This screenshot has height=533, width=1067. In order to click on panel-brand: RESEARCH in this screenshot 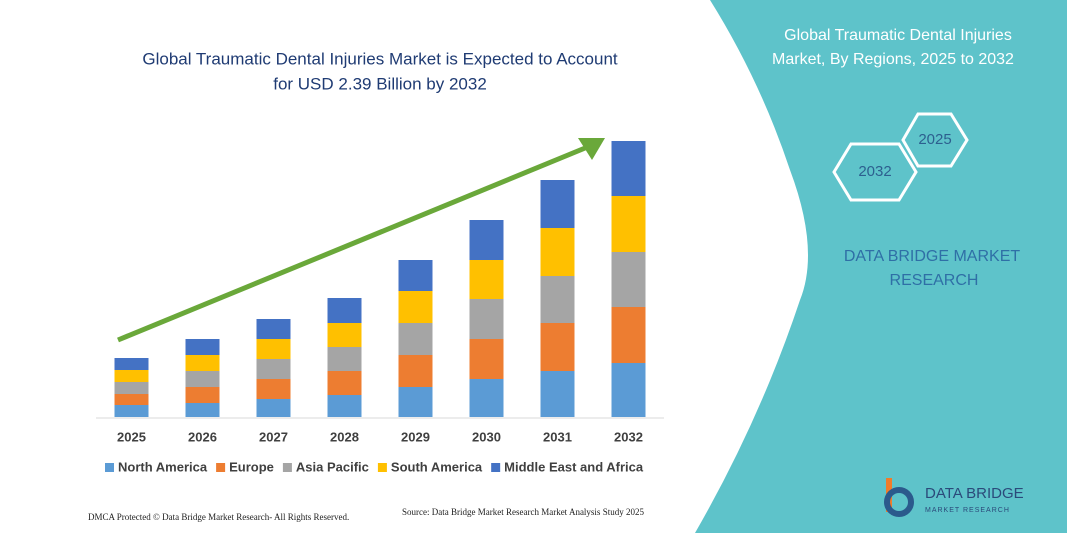, I will do `click(934, 280)`.